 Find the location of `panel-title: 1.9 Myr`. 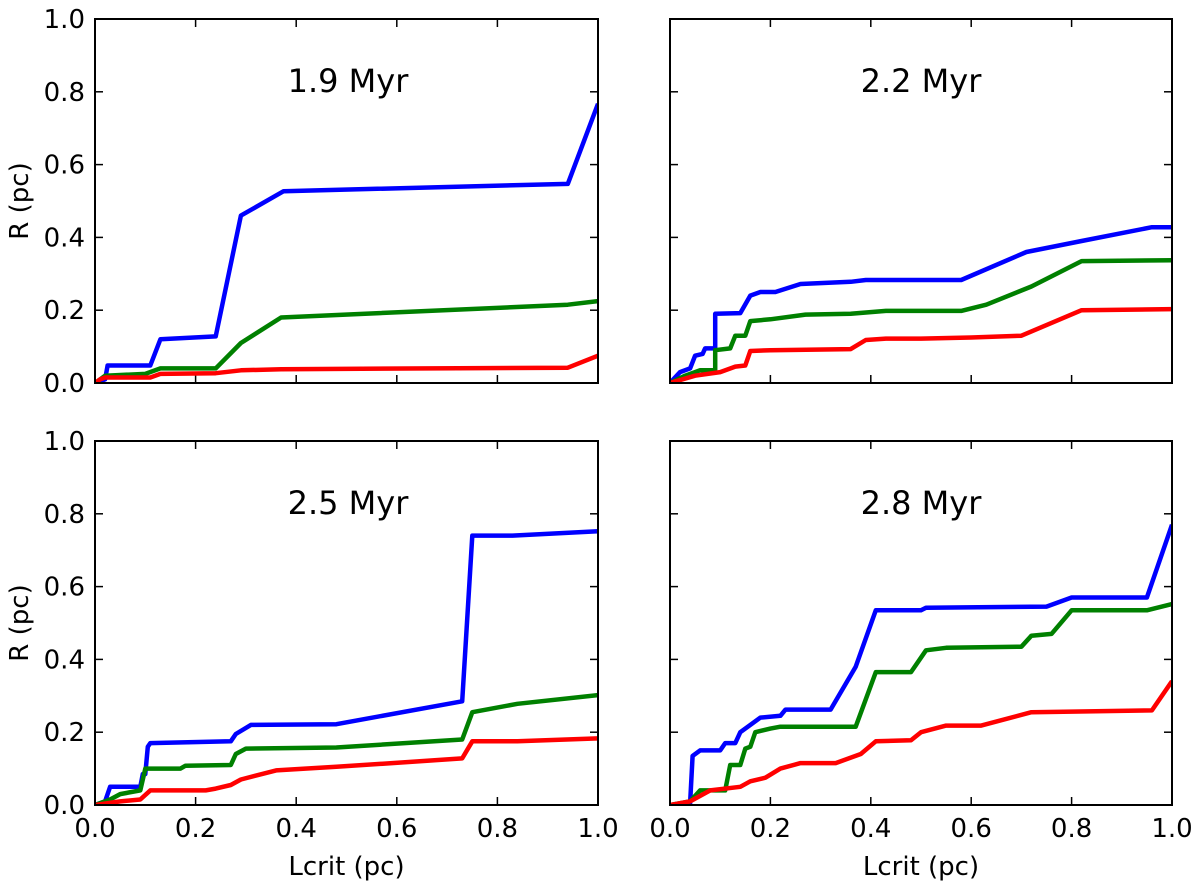

panel-title: 1.9 Myr is located at coordinates (349, 81).